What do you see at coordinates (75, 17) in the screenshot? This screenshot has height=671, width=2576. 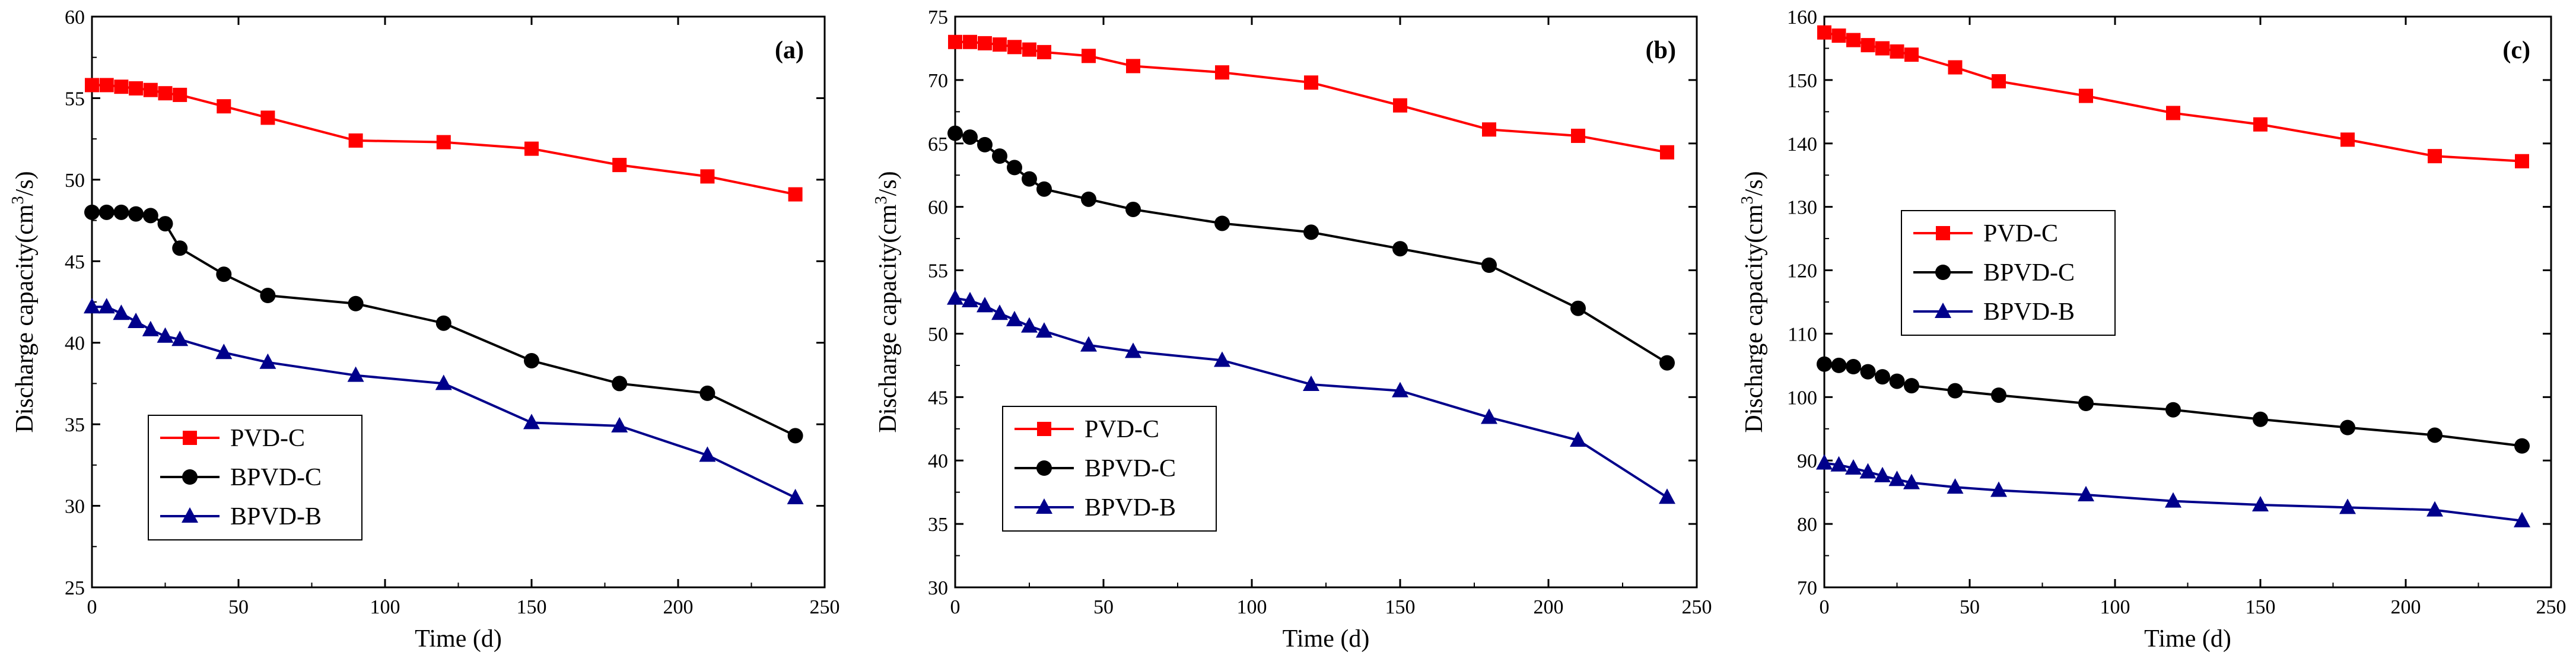 I see `y-tick-label: 60` at bounding box center [75, 17].